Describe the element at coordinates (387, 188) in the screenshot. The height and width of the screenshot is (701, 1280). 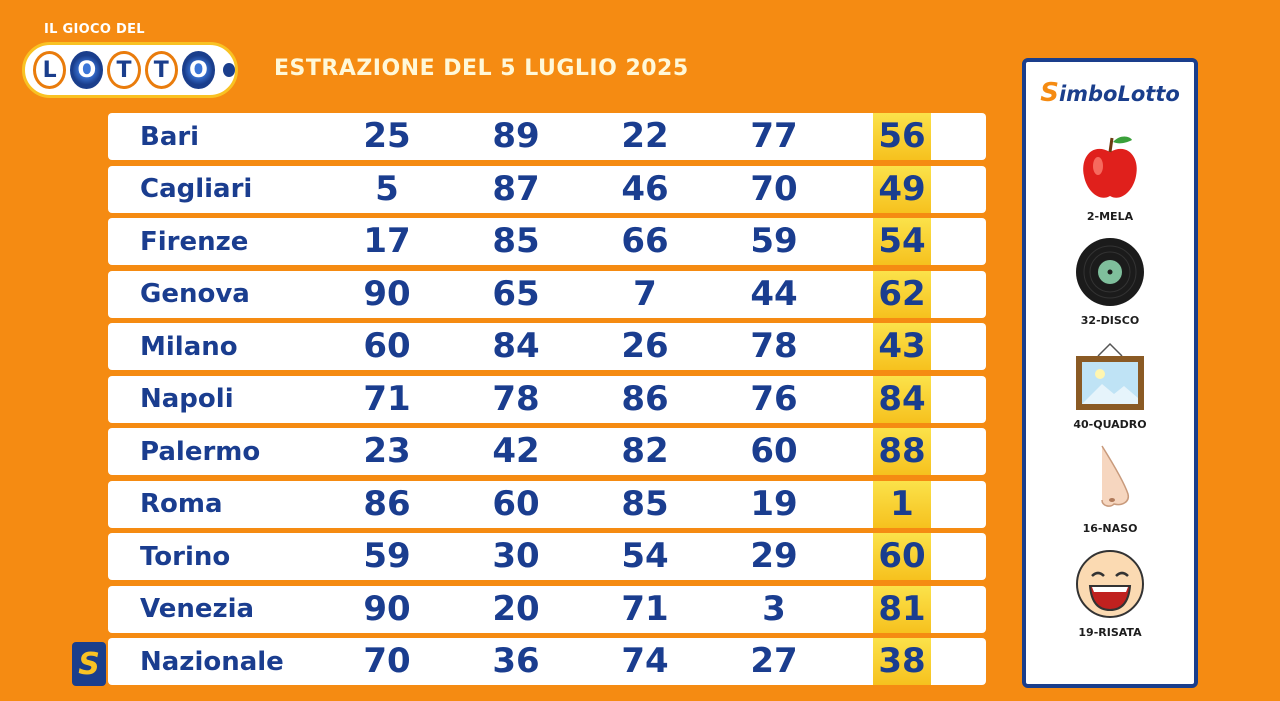
I see `draw-number: 5` at that location.